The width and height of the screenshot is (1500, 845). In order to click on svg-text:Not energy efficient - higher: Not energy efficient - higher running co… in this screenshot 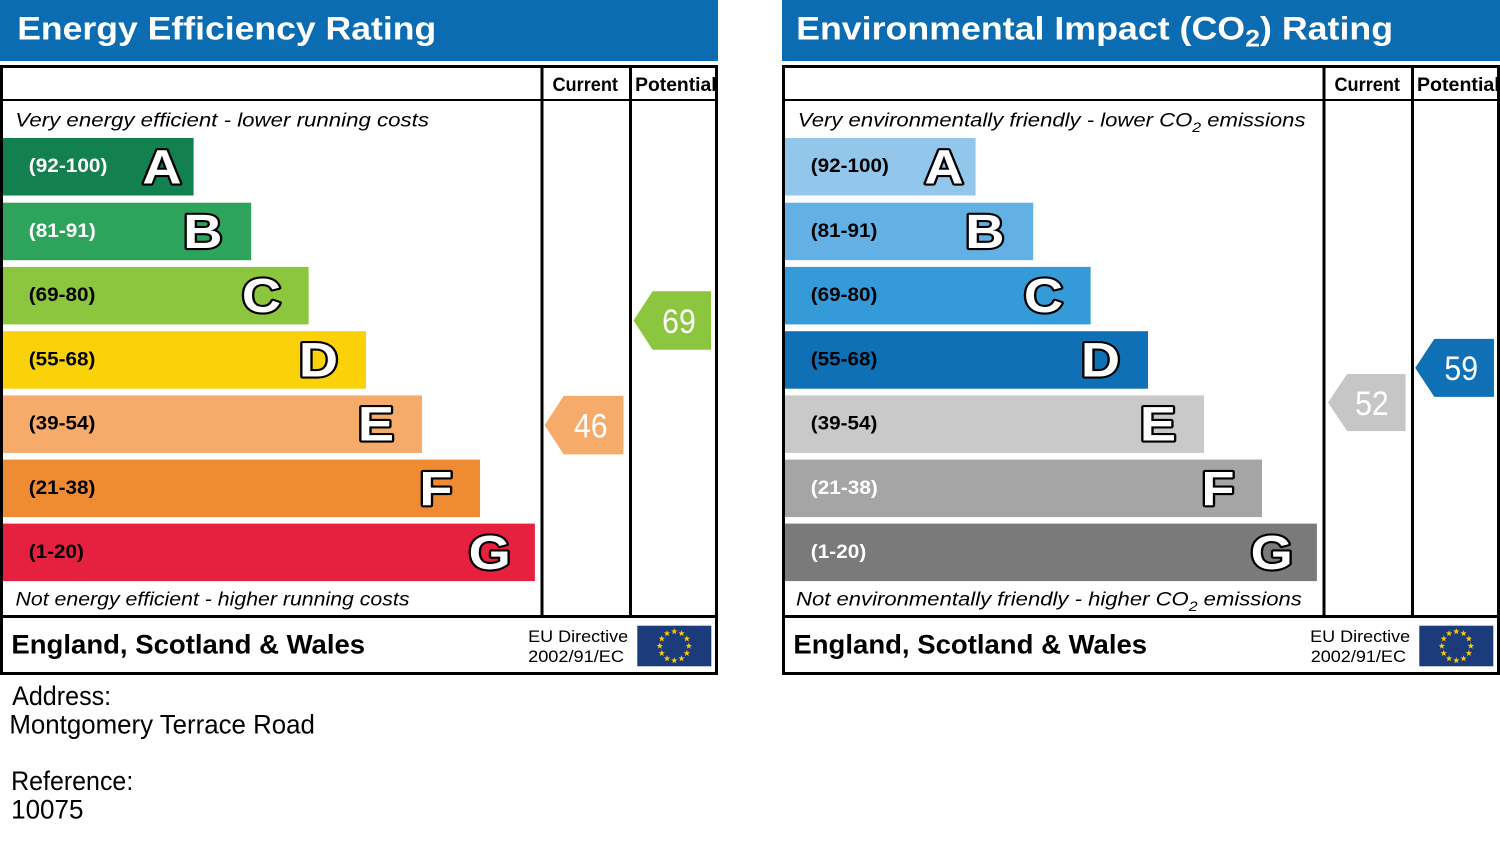, I will do `click(213, 599)`.